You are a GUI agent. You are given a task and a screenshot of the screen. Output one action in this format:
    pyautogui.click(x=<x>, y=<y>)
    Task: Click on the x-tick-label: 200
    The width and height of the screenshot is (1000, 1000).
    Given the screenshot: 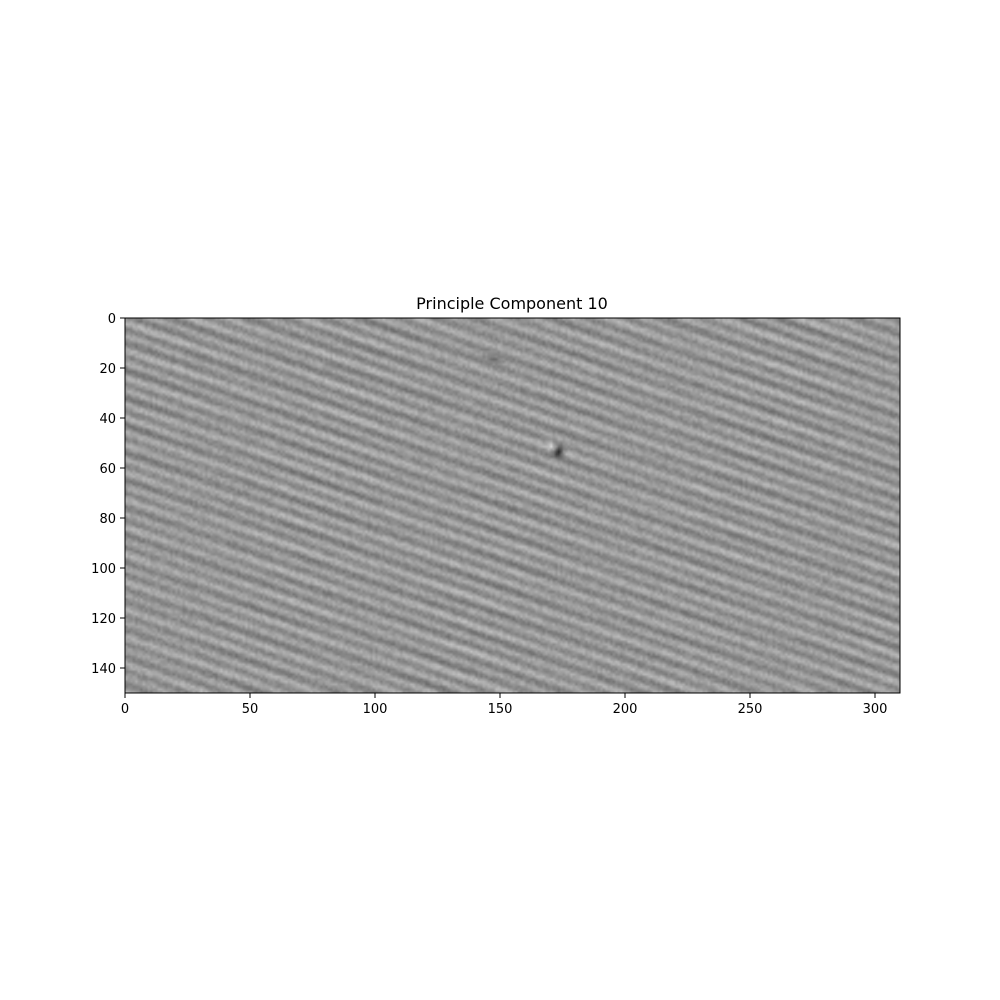 What is the action you would take?
    pyautogui.click(x=625, y=709)
    